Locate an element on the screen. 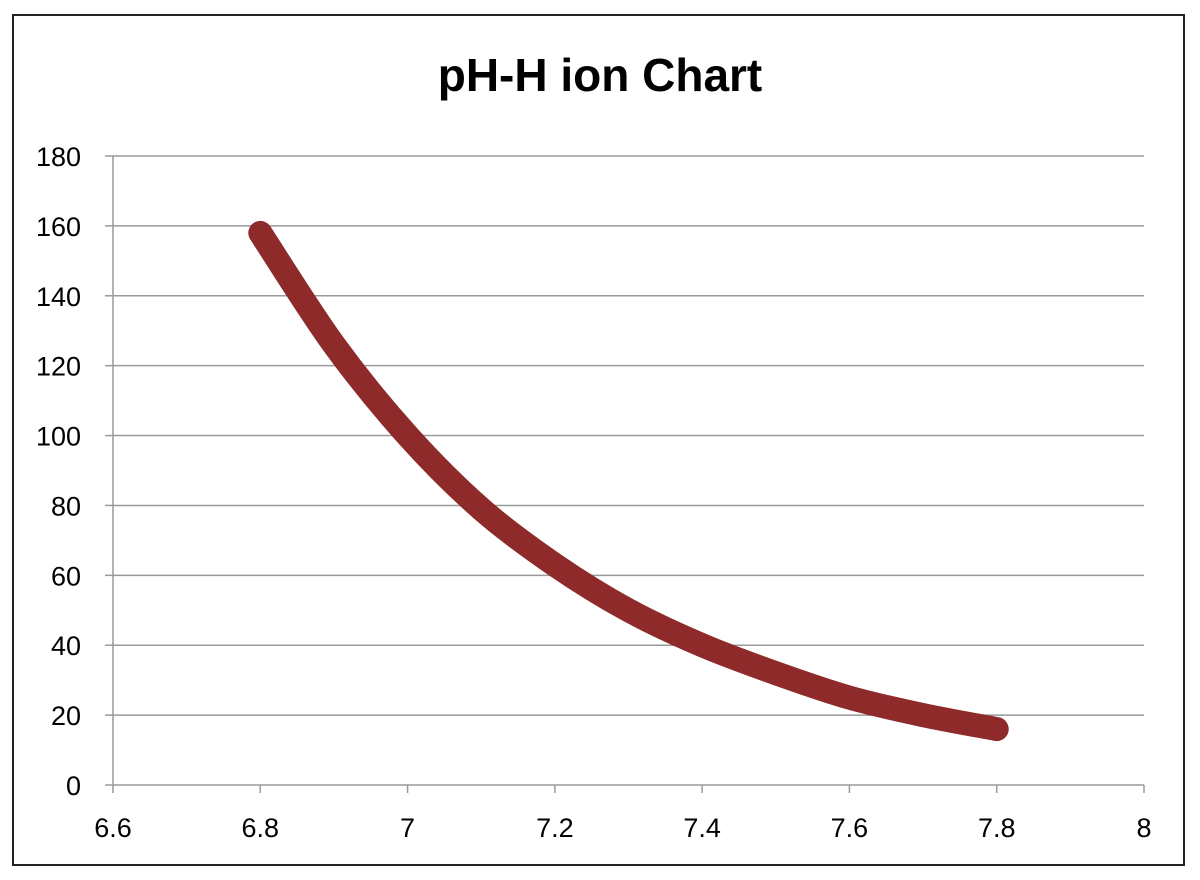  x-tick-label: 8 is located at coordinates (1143, 828).